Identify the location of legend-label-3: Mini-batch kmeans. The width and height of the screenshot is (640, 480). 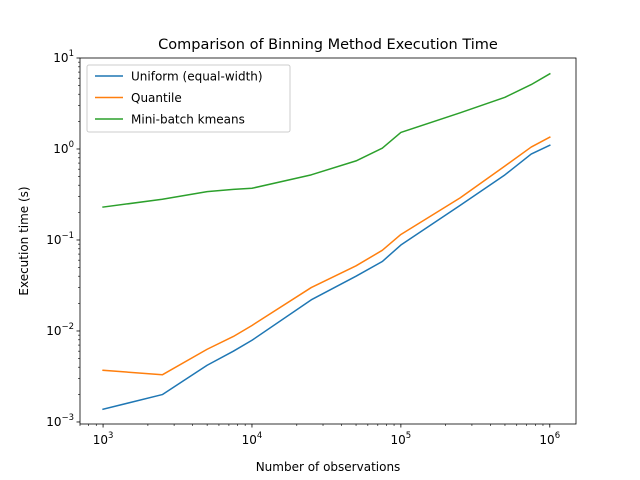
(188, 119).